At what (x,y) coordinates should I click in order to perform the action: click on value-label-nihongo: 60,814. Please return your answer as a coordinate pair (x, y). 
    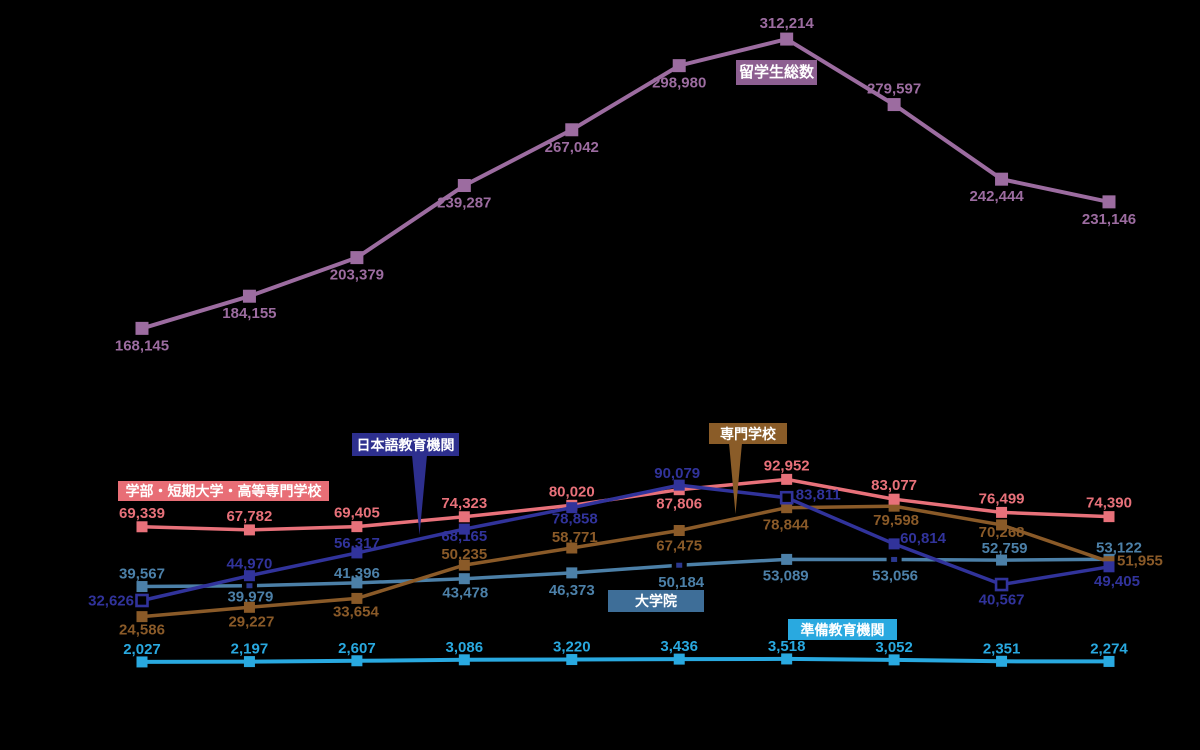
    Looking at the image, I should click on (923, 538).